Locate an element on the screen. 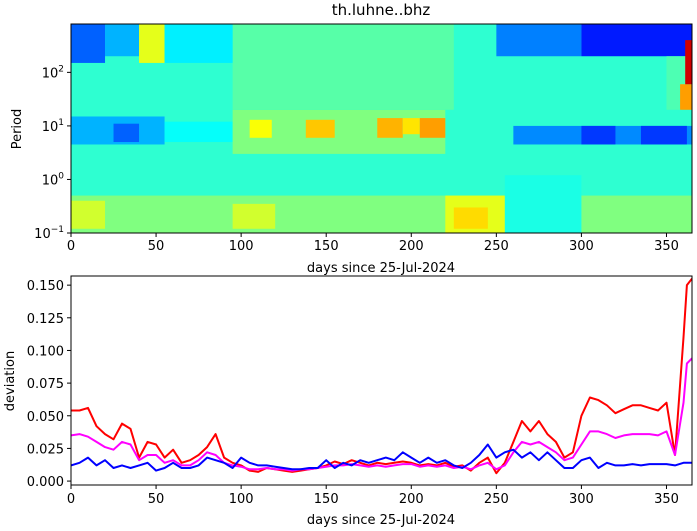 This screenshot has height=531, width=697. y-tick-label: 10⁻¹ is located at coordinates (49, 233).